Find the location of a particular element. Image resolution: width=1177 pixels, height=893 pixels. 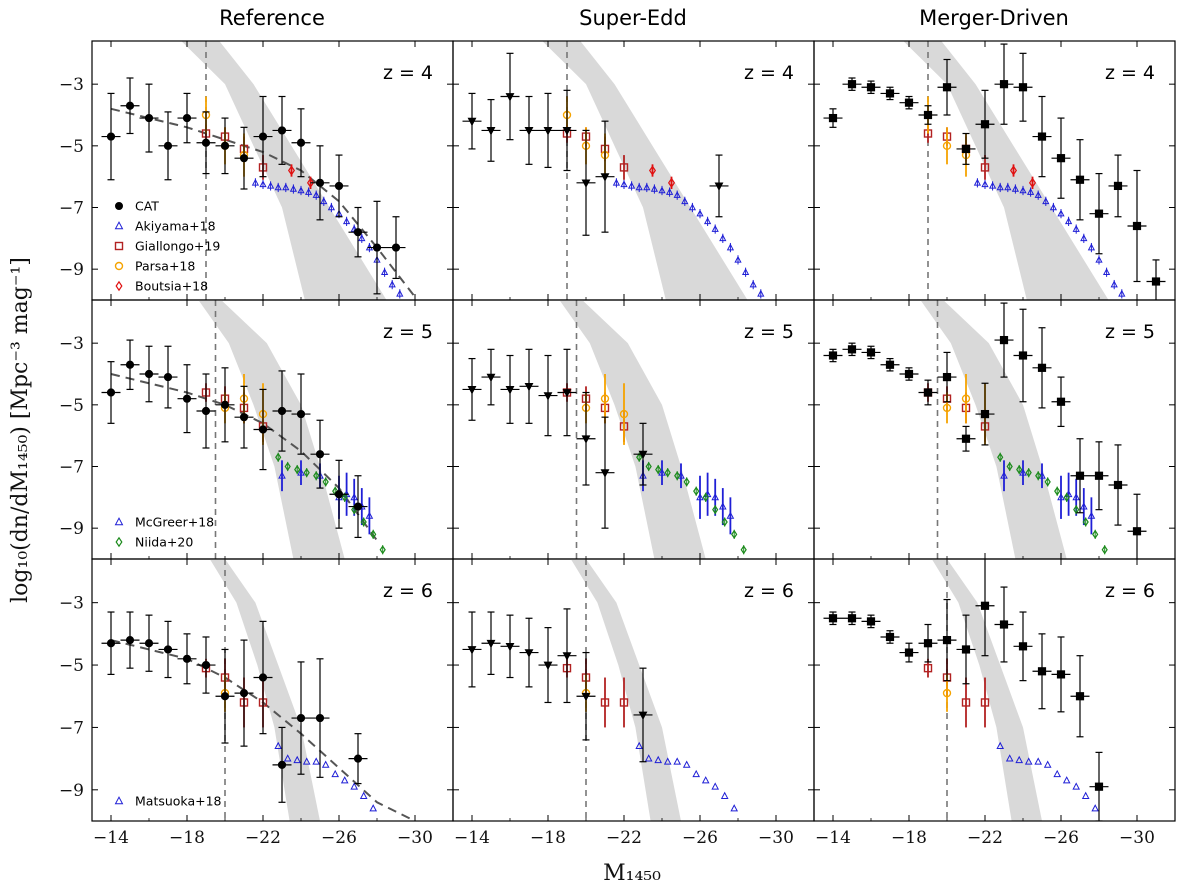

x-axis-label: M₁₄₅₀ is located at coordinates (632, 873).